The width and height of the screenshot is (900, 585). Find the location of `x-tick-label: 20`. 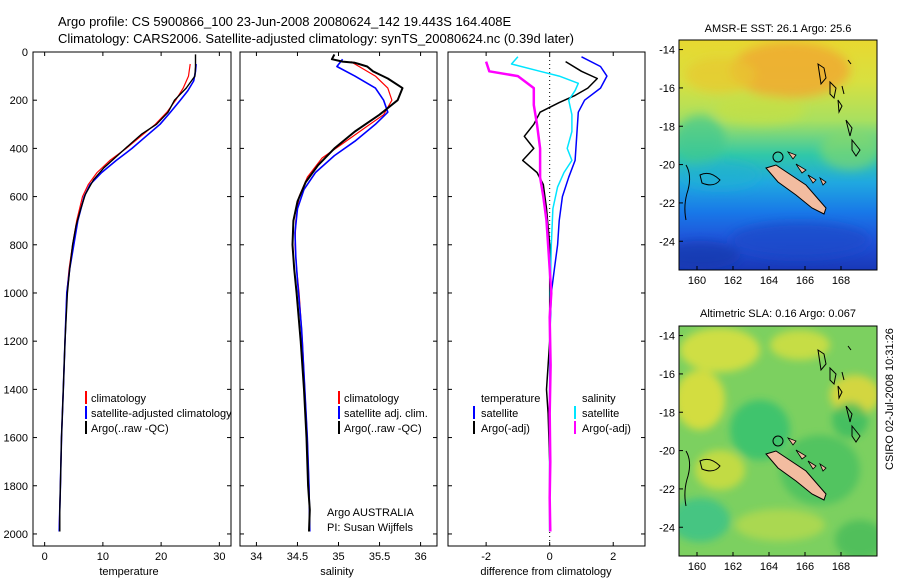

x-tick-label: 20 is located at coordinates (161, 557).